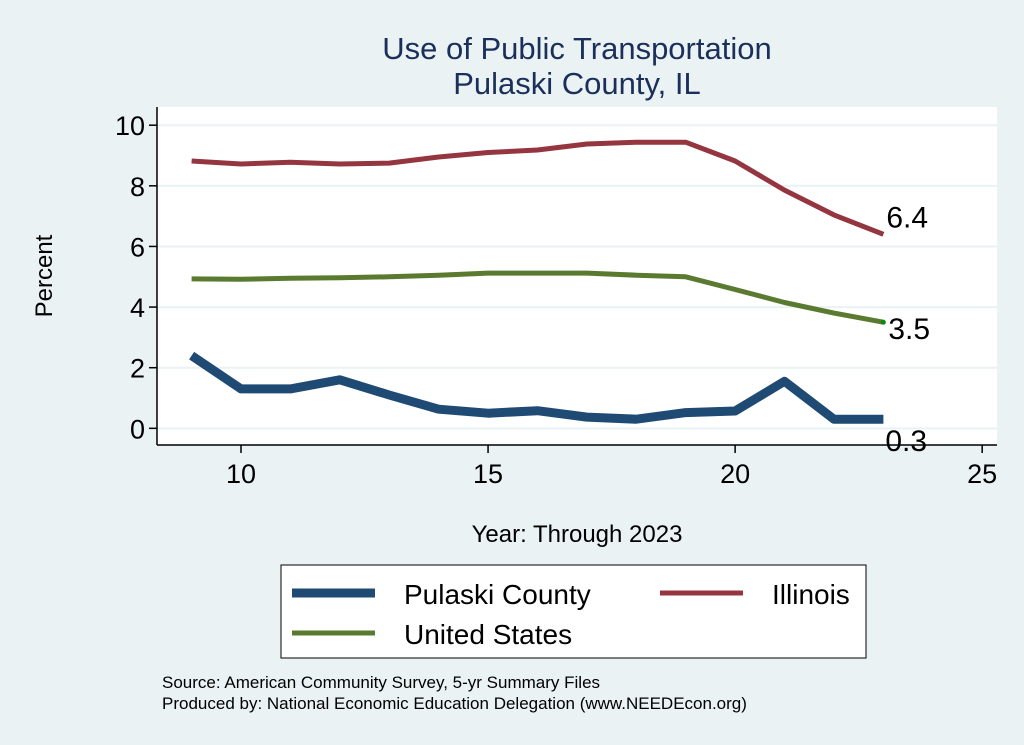 The height and width of the screenshot is (745, 1024). Describe the element at coordinates (909, 329) in the screenshot. I see `end-label-united-states: 3.5` at that location.